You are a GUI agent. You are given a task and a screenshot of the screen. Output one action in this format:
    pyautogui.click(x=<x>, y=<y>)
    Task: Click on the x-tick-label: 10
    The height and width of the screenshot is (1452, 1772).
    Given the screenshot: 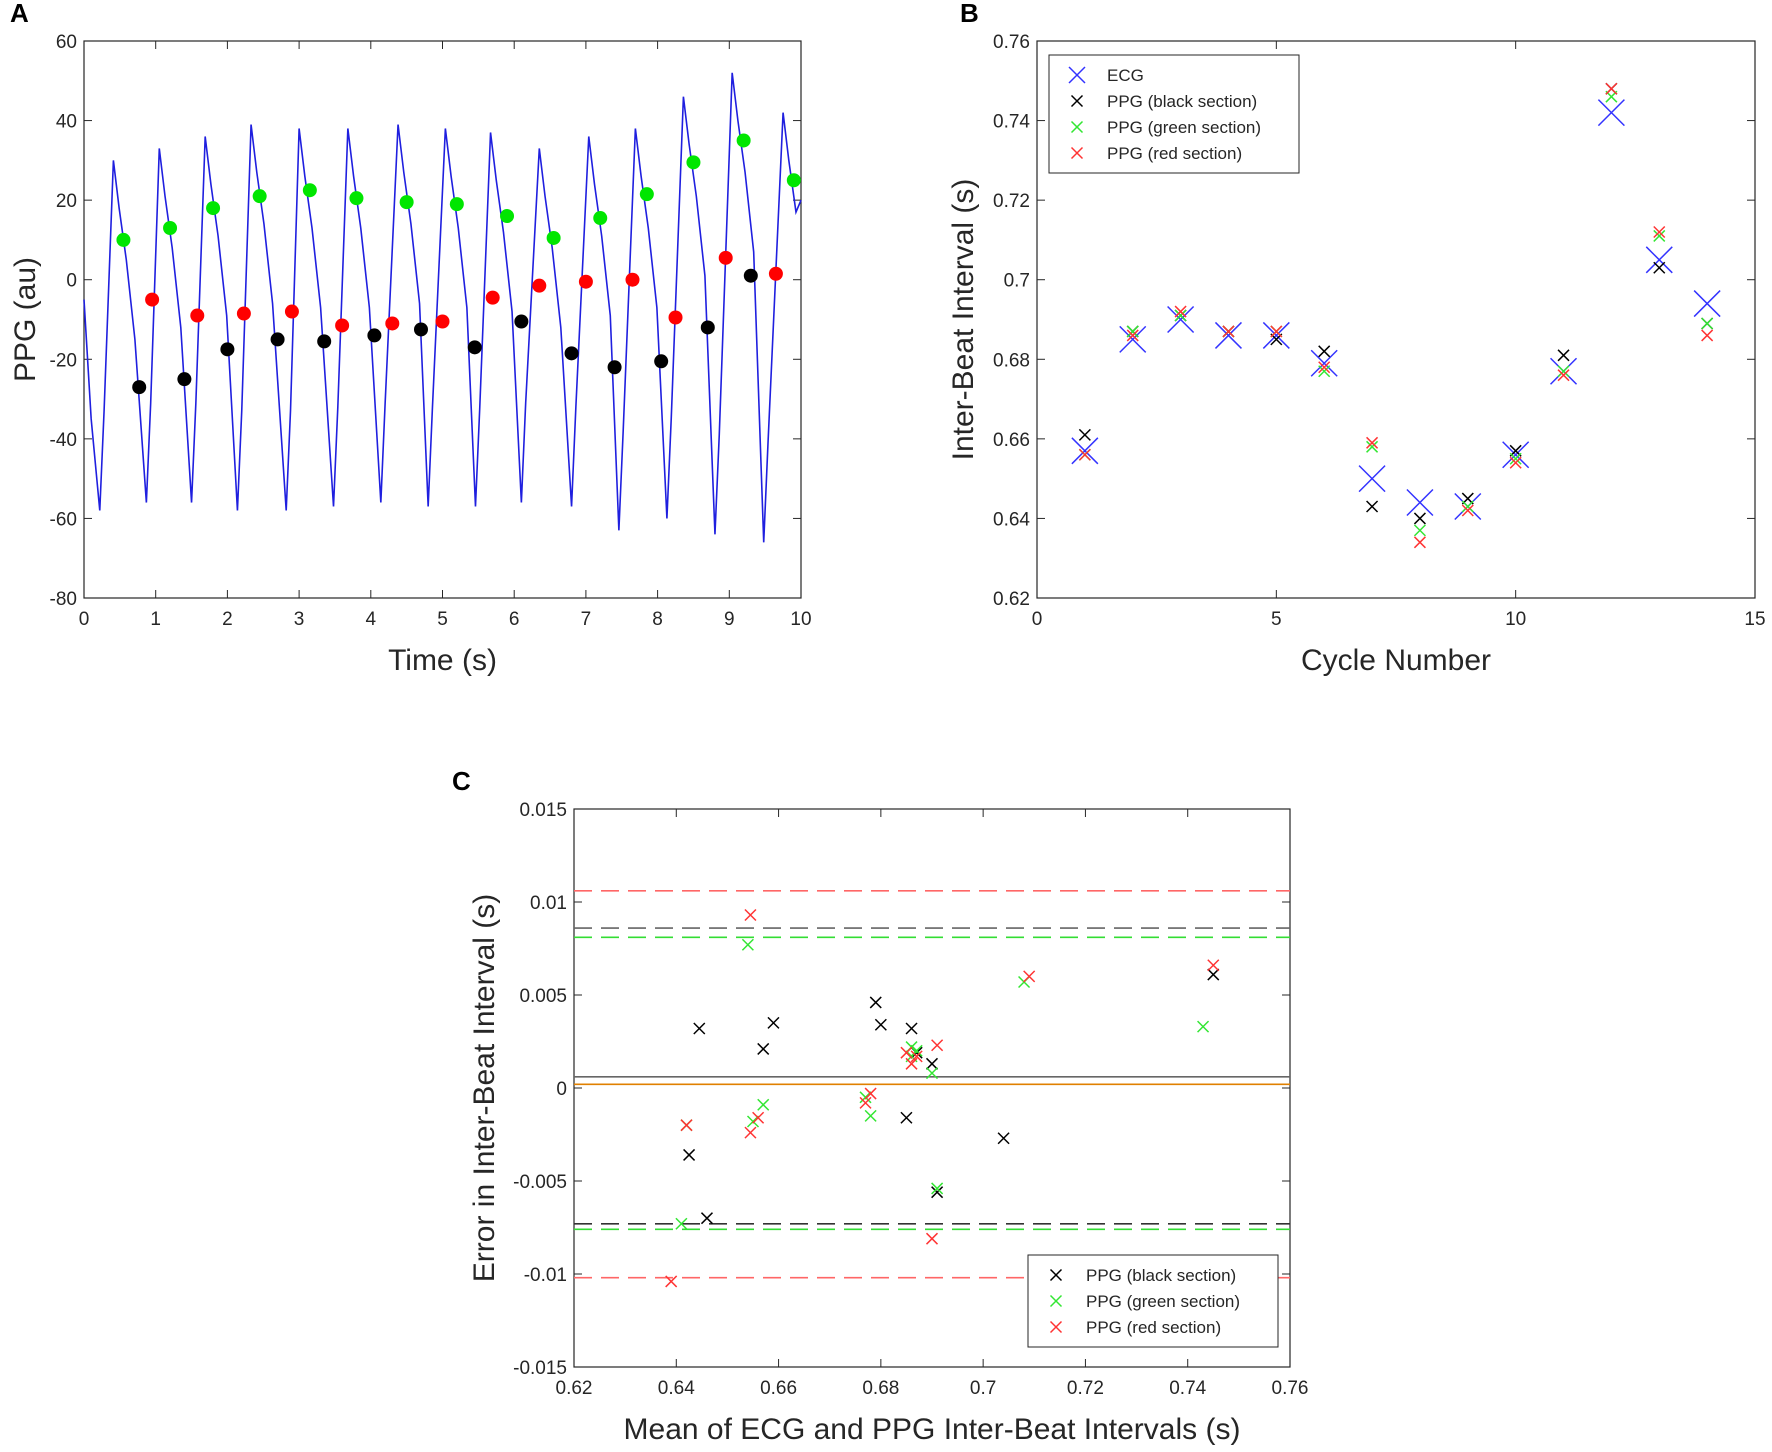 What is the action you would take?
    pyautogui.click(x=1515, y=619)
    